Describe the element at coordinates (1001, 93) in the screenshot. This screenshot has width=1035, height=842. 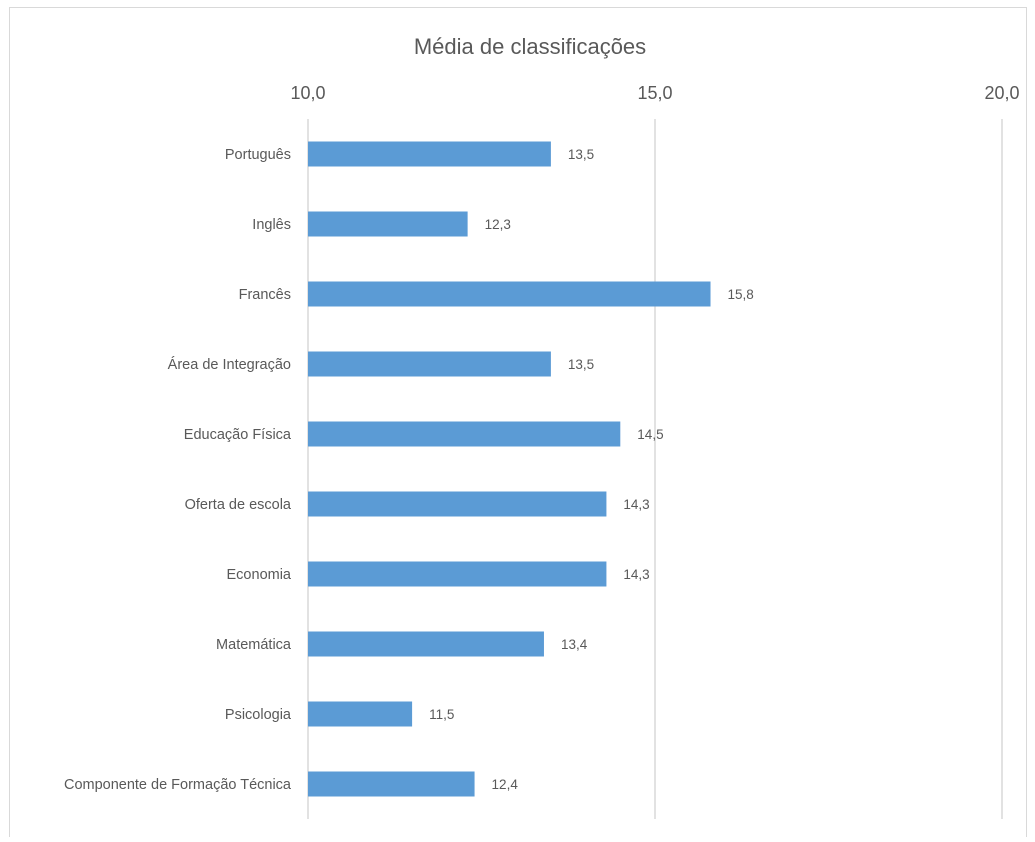
I see `x-tick-label: 20,0` at that location.